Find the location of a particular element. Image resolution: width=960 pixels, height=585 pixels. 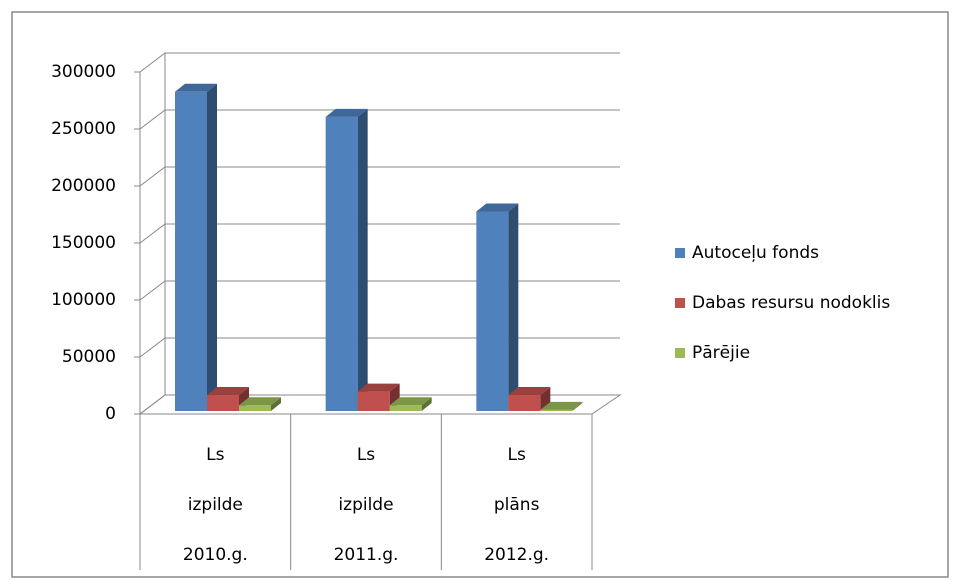

legend-label: Dabas resursu nodoklis is located at coordinates (791, 303).